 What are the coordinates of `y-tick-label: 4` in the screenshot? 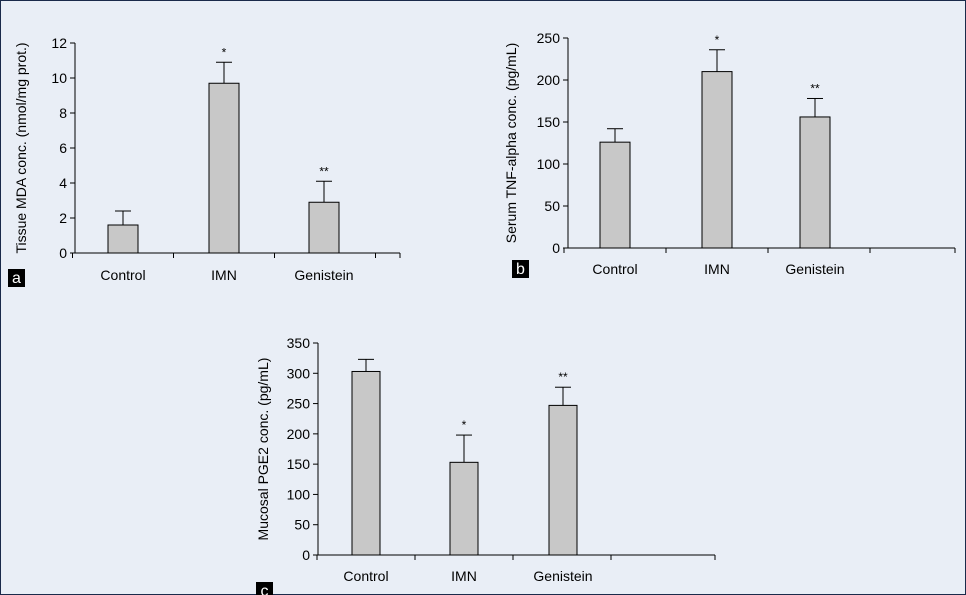 It's located at (63, 183).